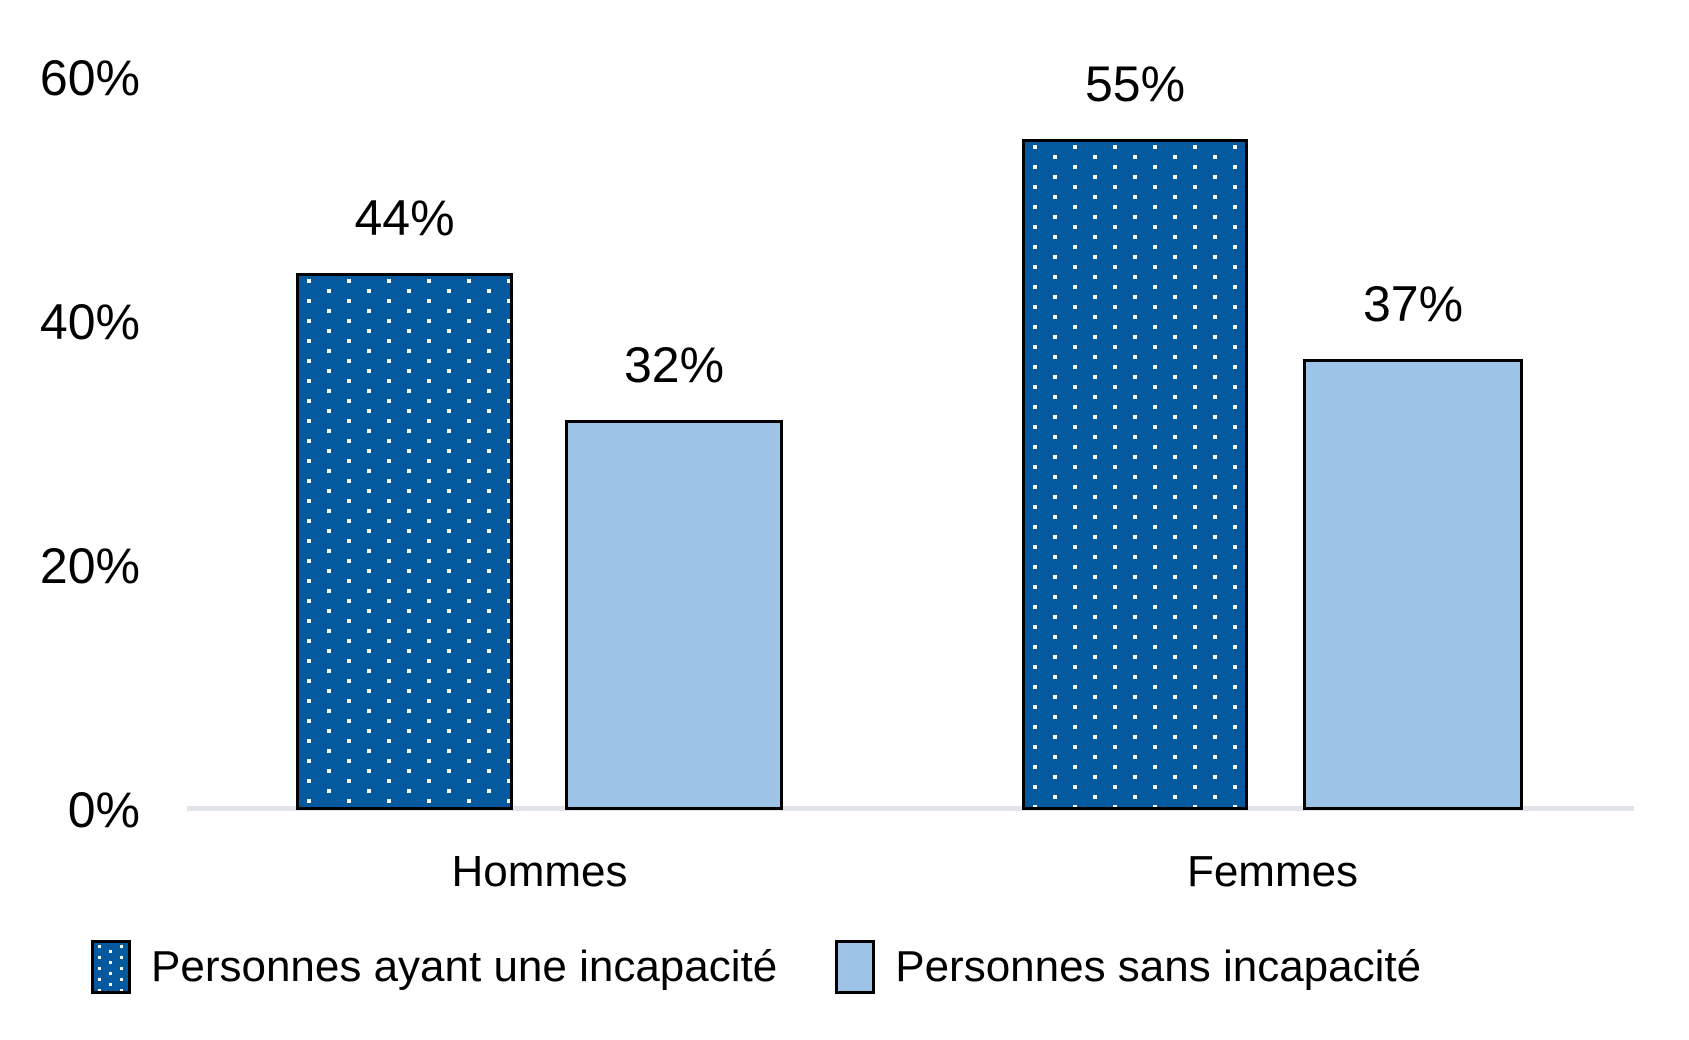 The image size is (1689, 1040). Describe the element at coordinates (464, 966) in the screenshot. I see `legend-label-avec-incapacite: Personnes ayant une incapacité` at that location.